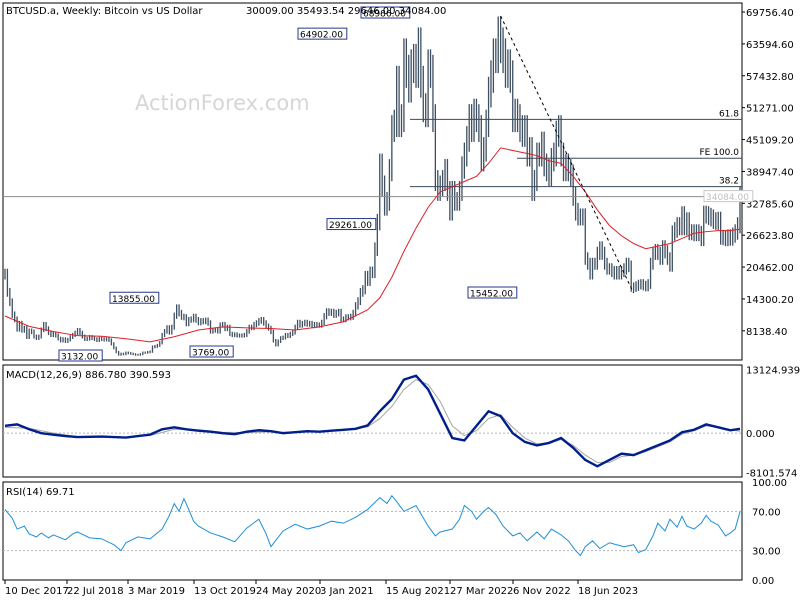  What do you see at coordinates (491, 295) in the screenshot?
I see `price-label: 15452.00` at bounding box center [491, 295].